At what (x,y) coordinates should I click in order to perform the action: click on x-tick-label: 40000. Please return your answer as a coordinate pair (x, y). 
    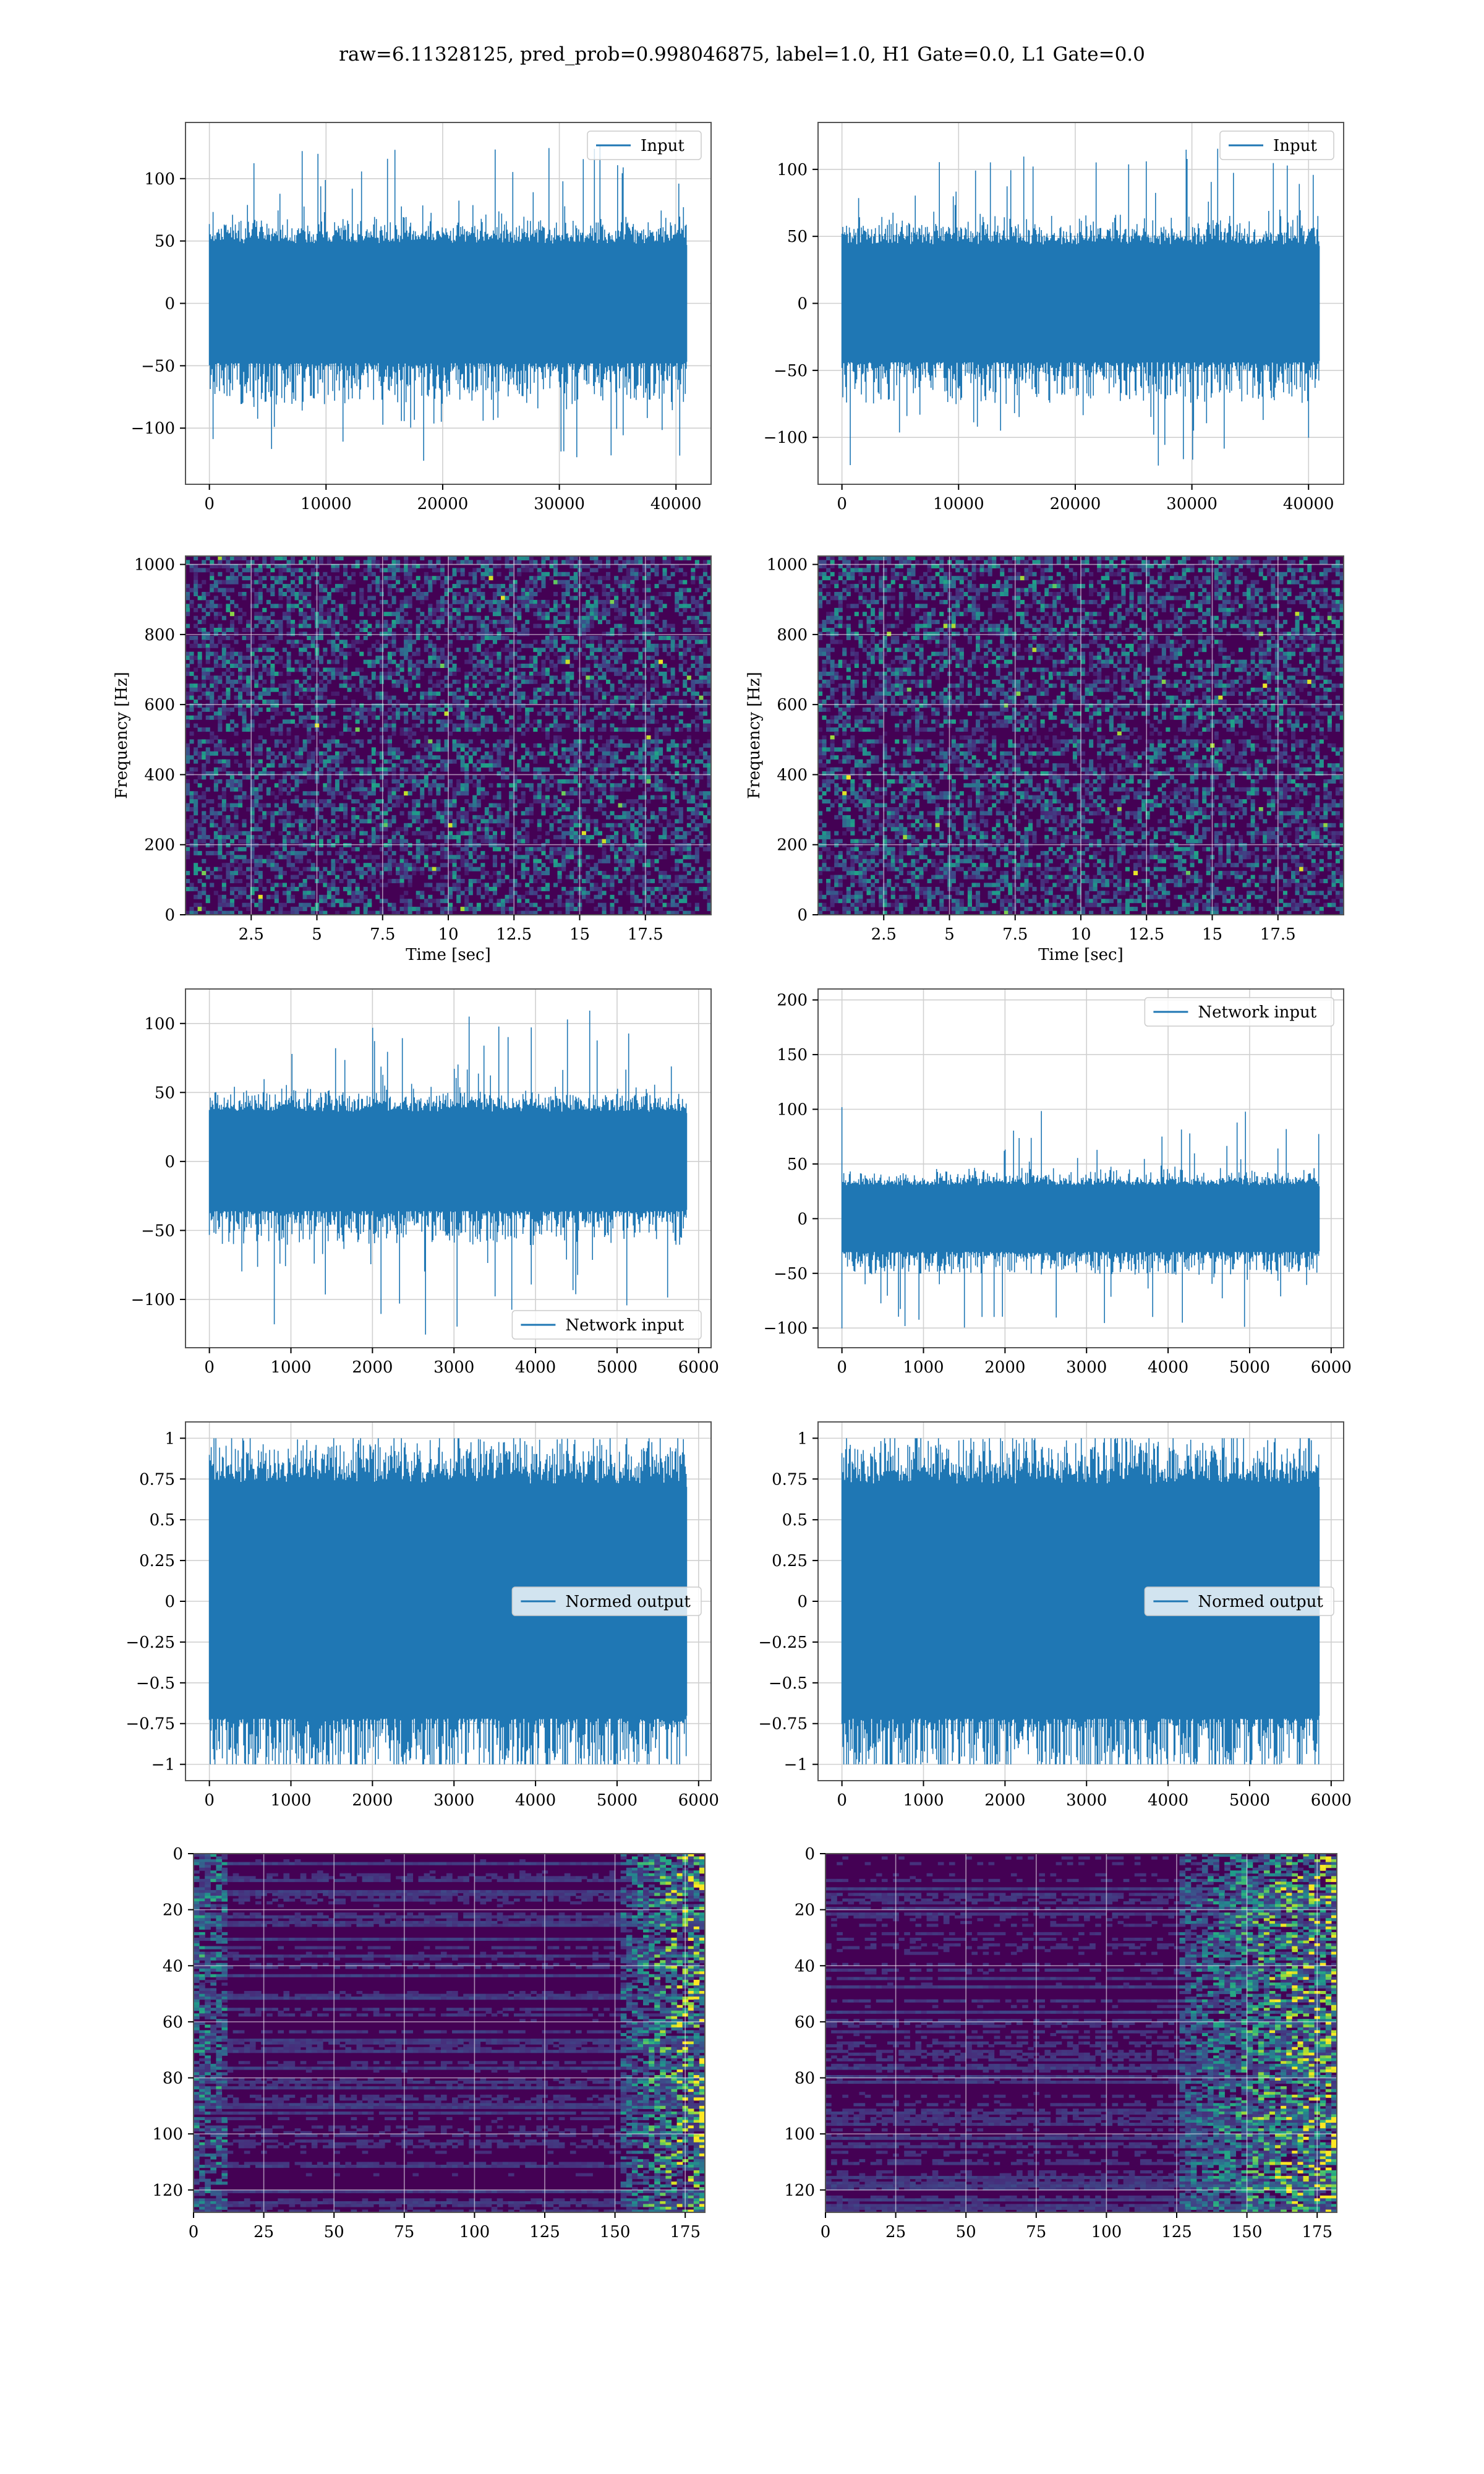
    Looking at the image, I should click on (676, 504).